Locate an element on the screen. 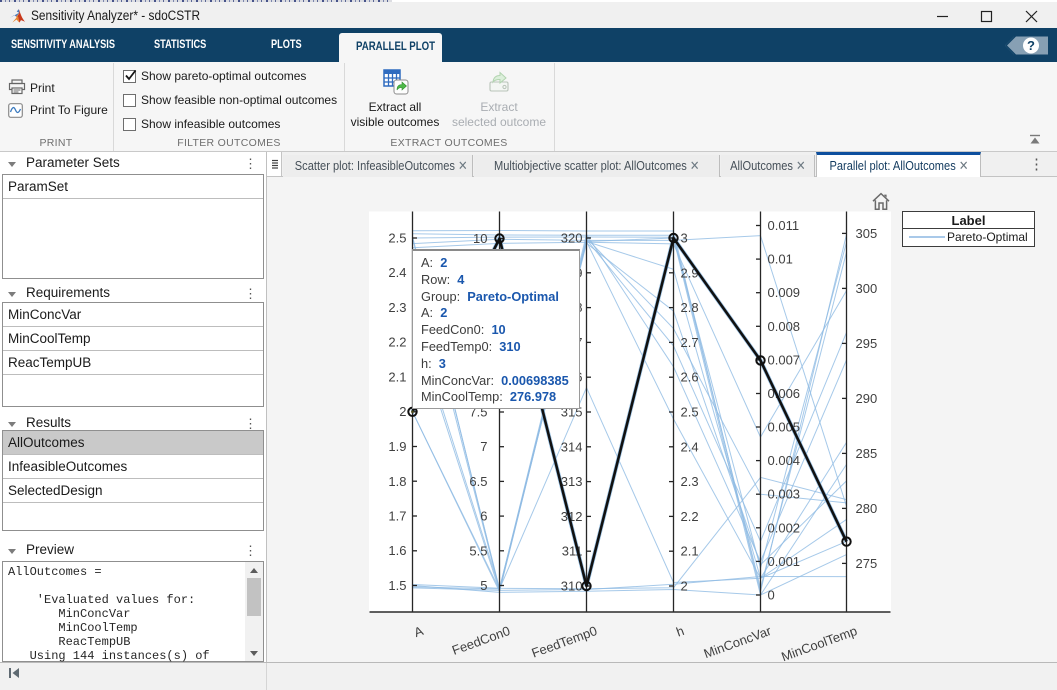 The height and width of the screenshot is (690, 1057). svg-text: 0.003 is located at coordinates (784, 494).